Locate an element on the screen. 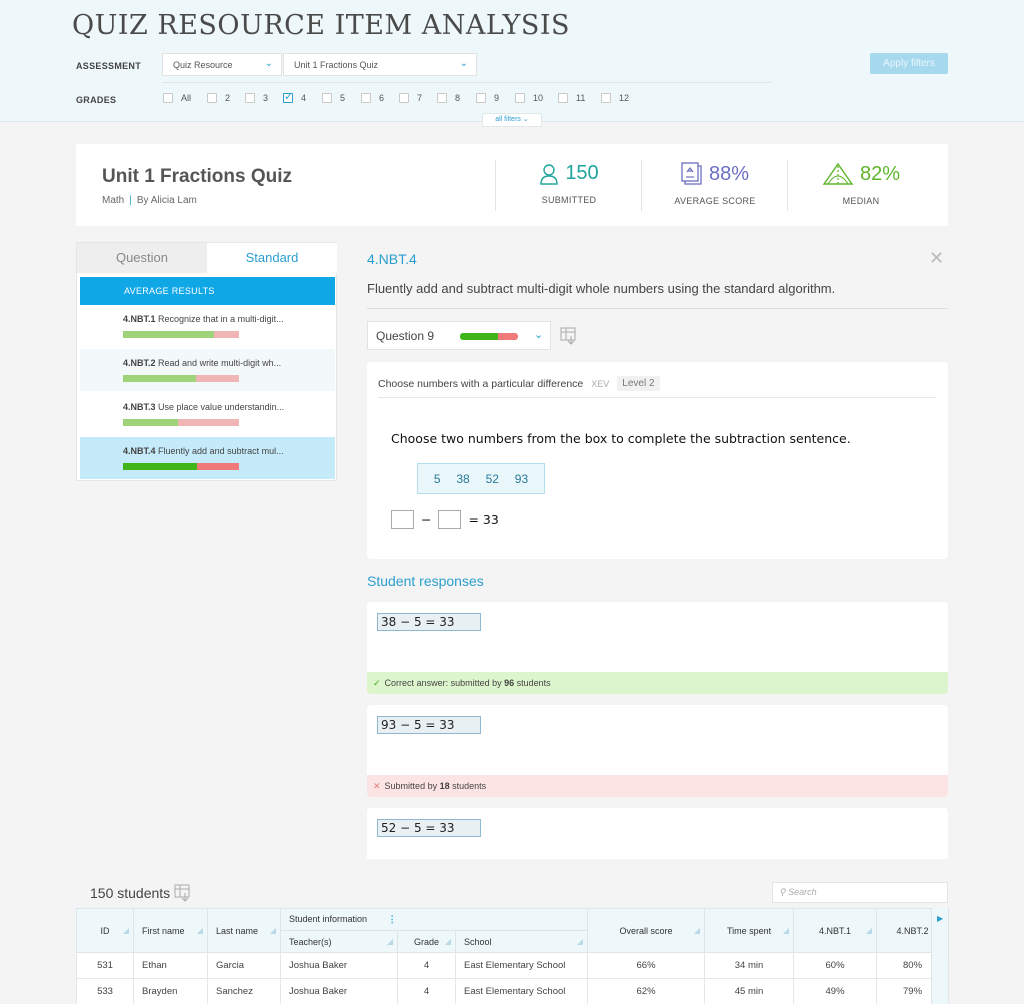  column-group-student-information: Student information ⋮ is located at coordinates (434, 919).